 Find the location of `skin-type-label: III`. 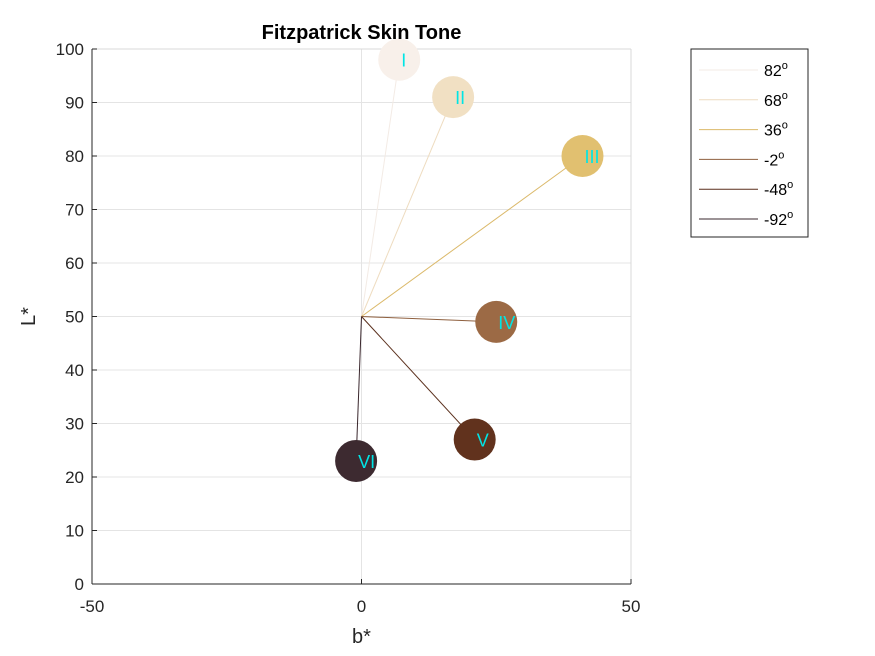

skin-type-label: III is located at coordinates (591, 157).